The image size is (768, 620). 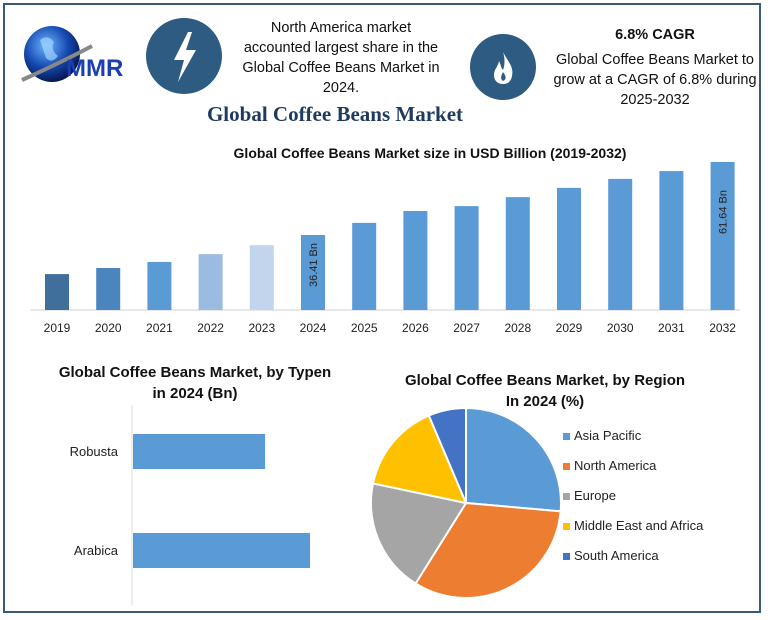 What do you see at coordinates (415, 260) in the screenshot?
I see `bar-2026` at bounding box center [415, 260].